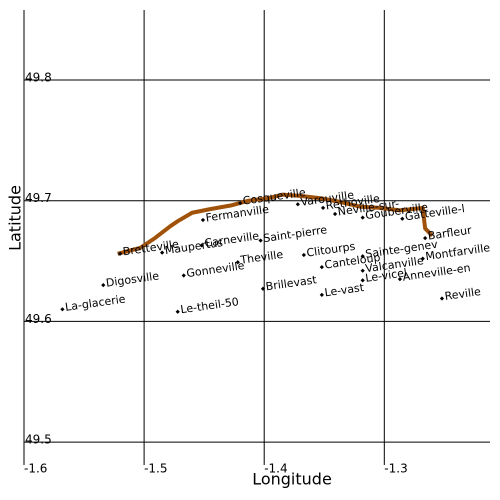  What do you see at coordinates (95, 302) in the screenshot?
I see `town-label: La-glacerie` at bounding box center [95, 302].